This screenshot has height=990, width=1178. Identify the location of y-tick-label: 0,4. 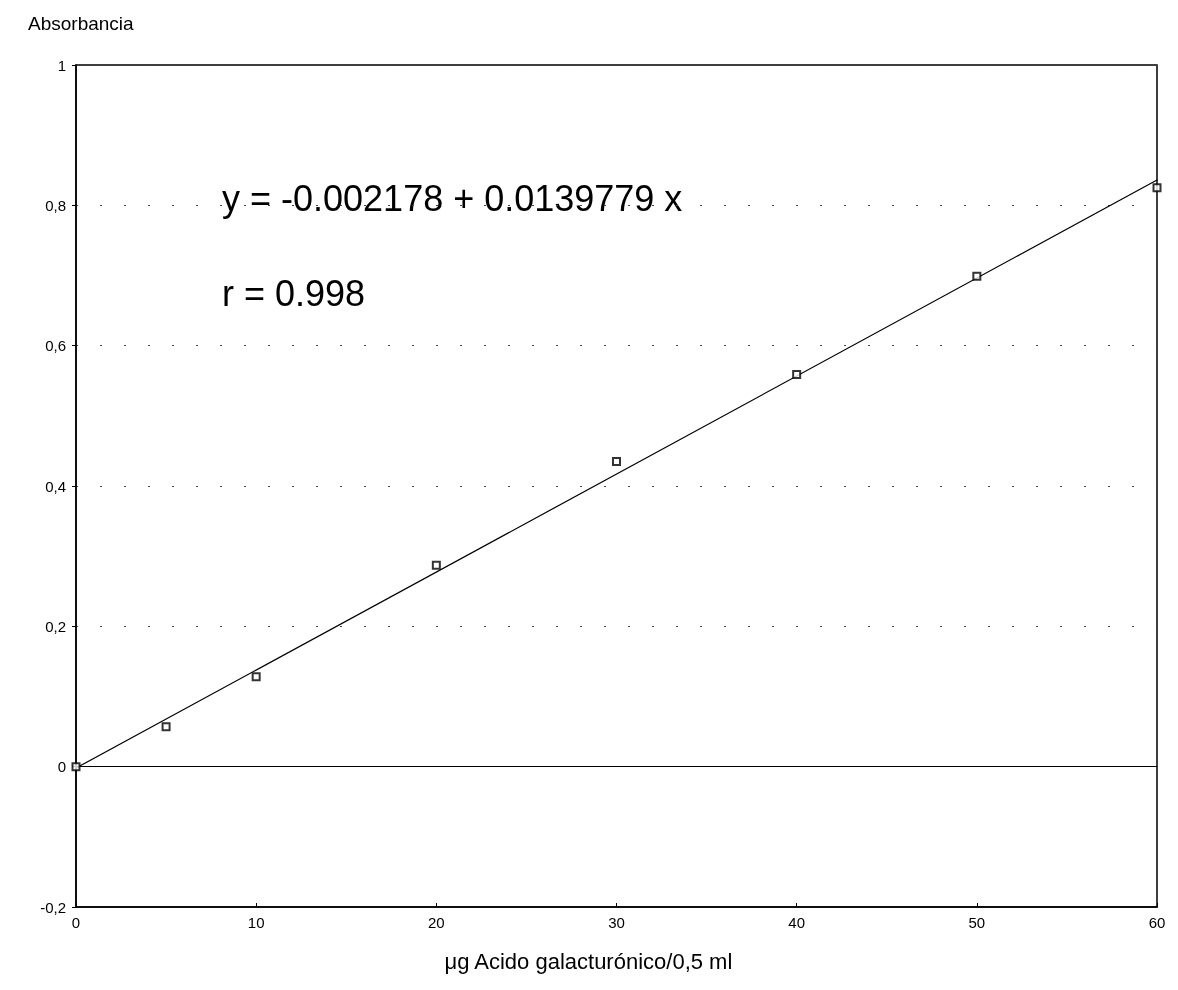
(55, 486).